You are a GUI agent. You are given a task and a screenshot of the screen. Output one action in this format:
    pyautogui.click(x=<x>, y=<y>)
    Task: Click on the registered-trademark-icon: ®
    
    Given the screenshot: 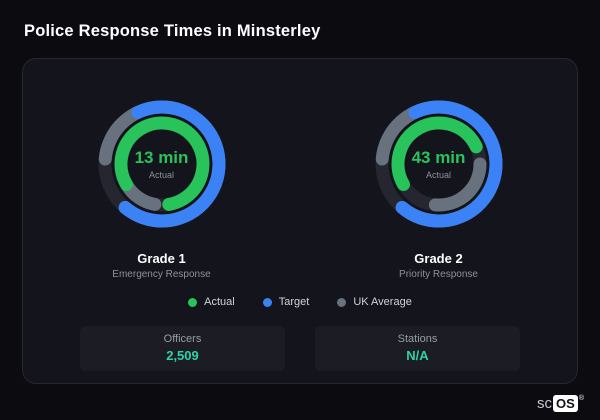 What is the action you would take?
    pyautogui.click(x=581, y=398)
    